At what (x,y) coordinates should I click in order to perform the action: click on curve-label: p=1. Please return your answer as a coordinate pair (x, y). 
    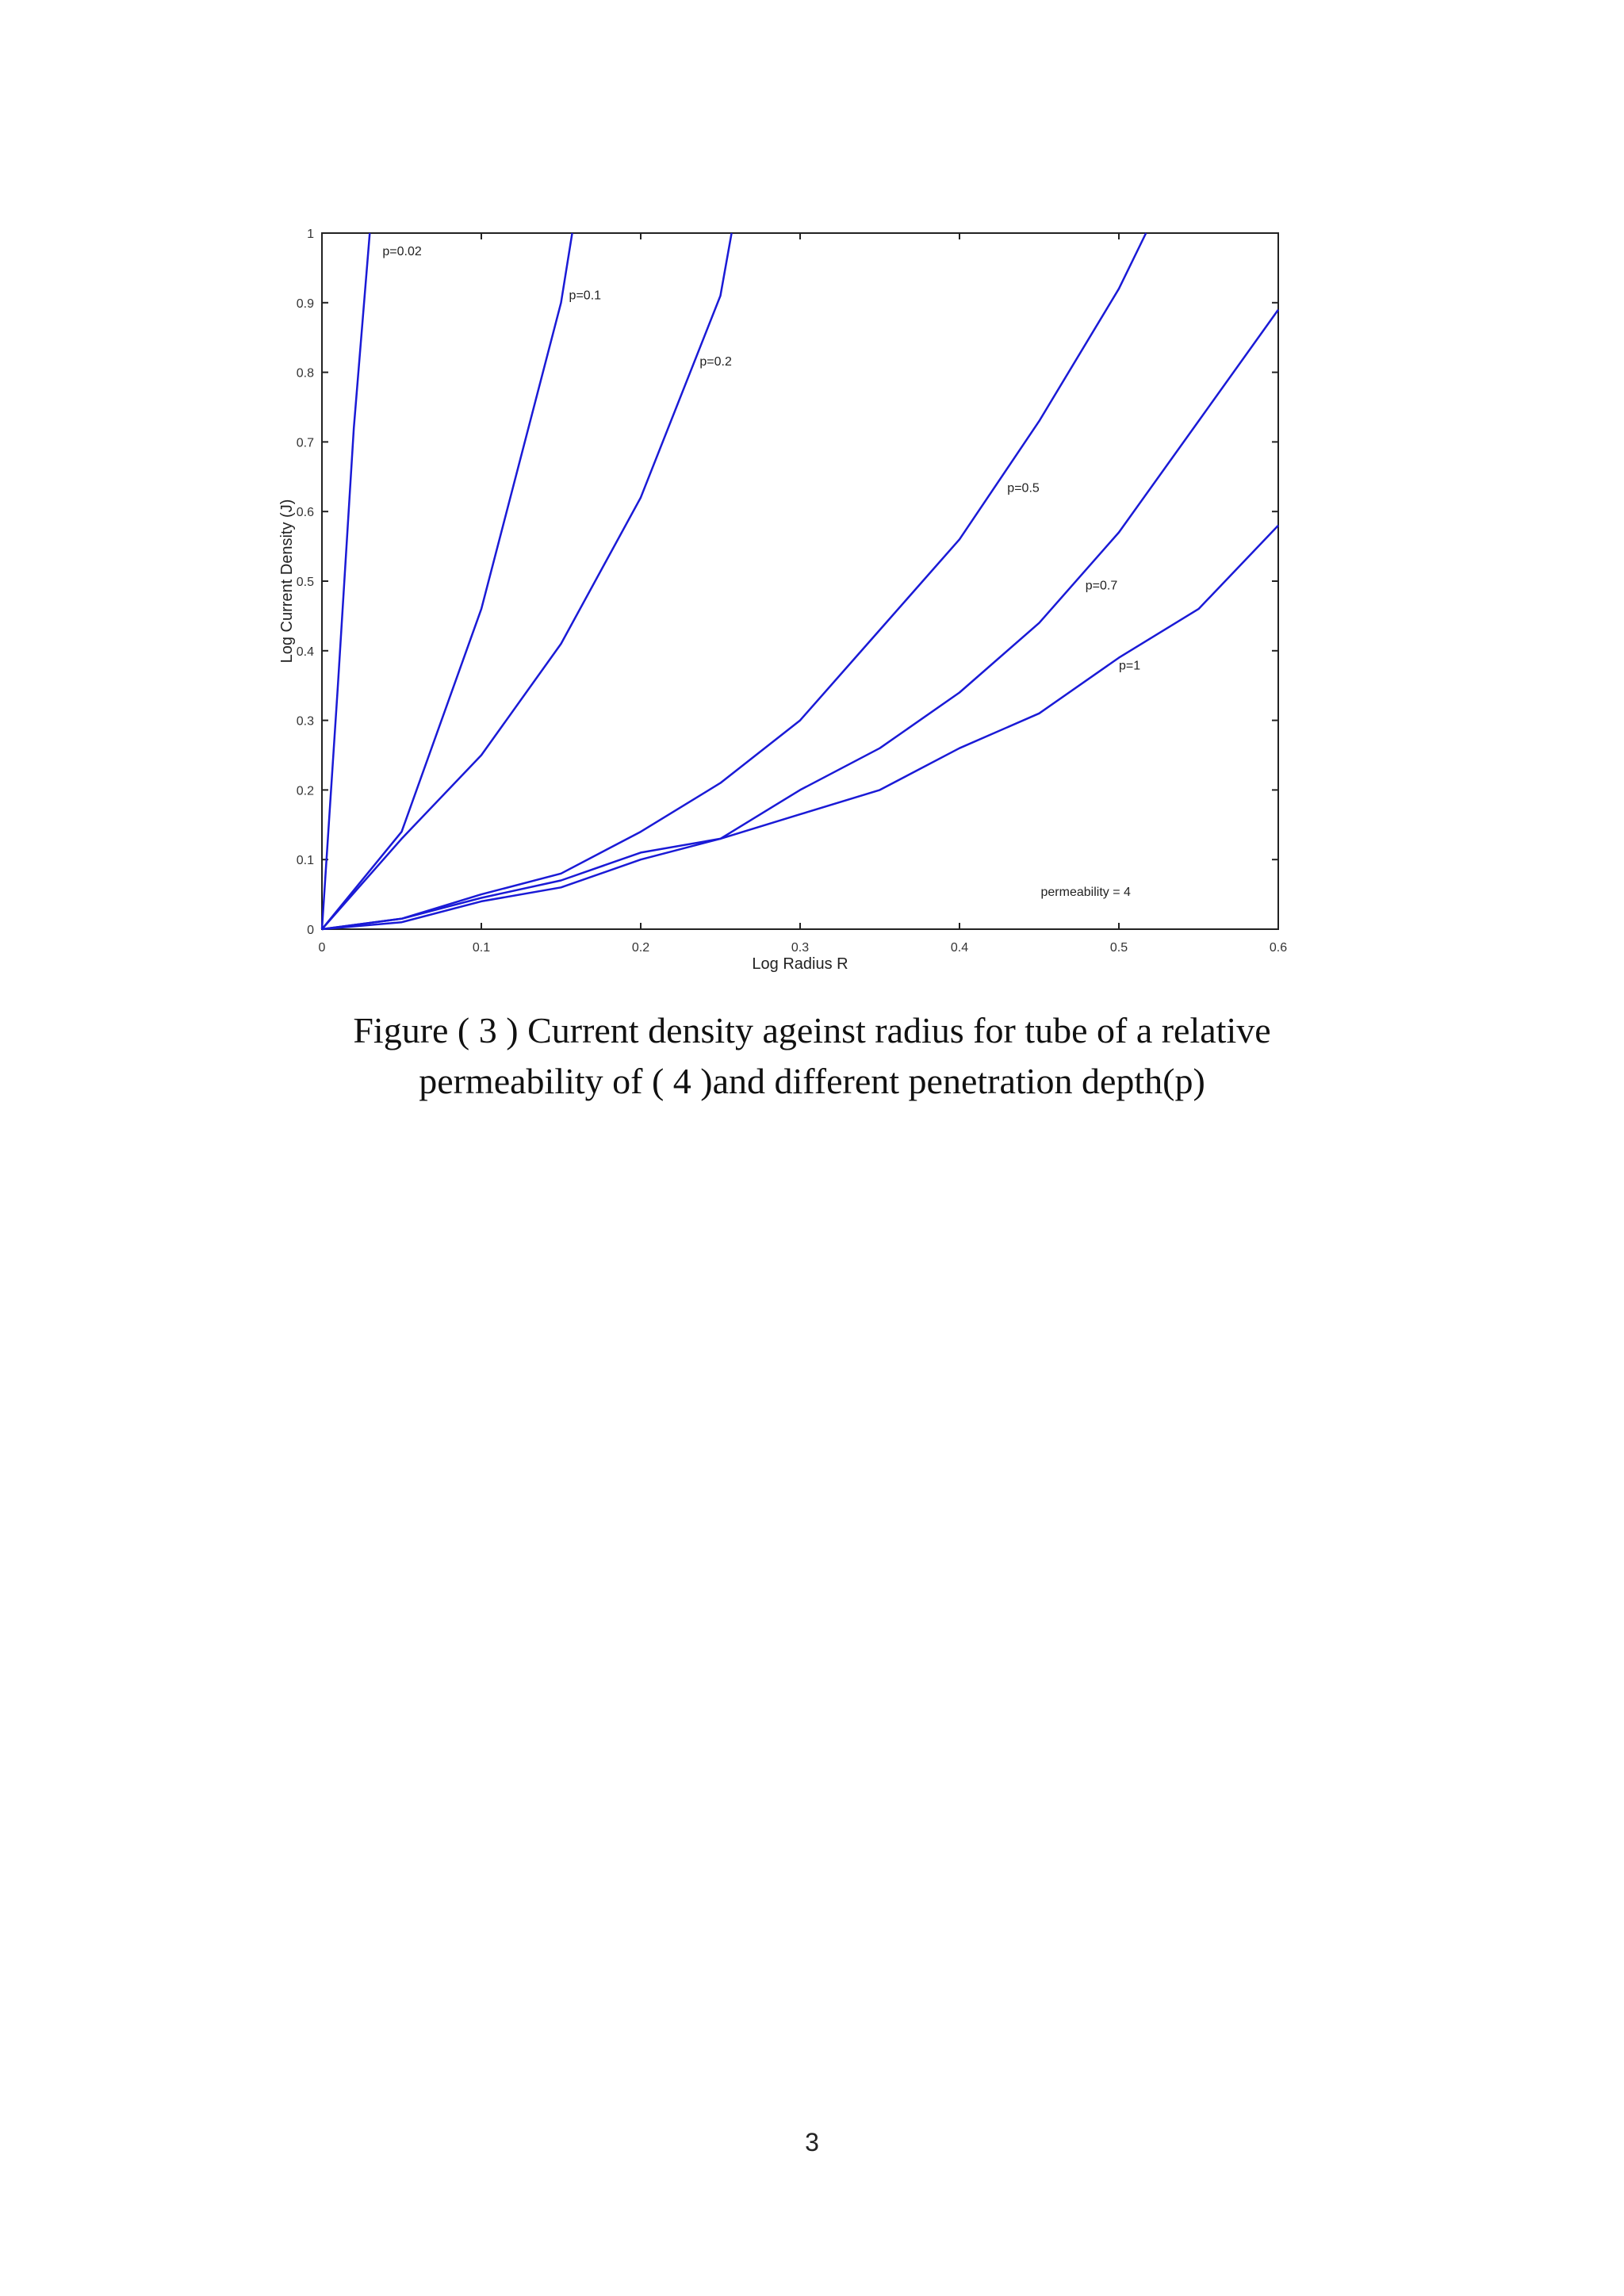
    Looking at the image, I should click on (1129, 666).